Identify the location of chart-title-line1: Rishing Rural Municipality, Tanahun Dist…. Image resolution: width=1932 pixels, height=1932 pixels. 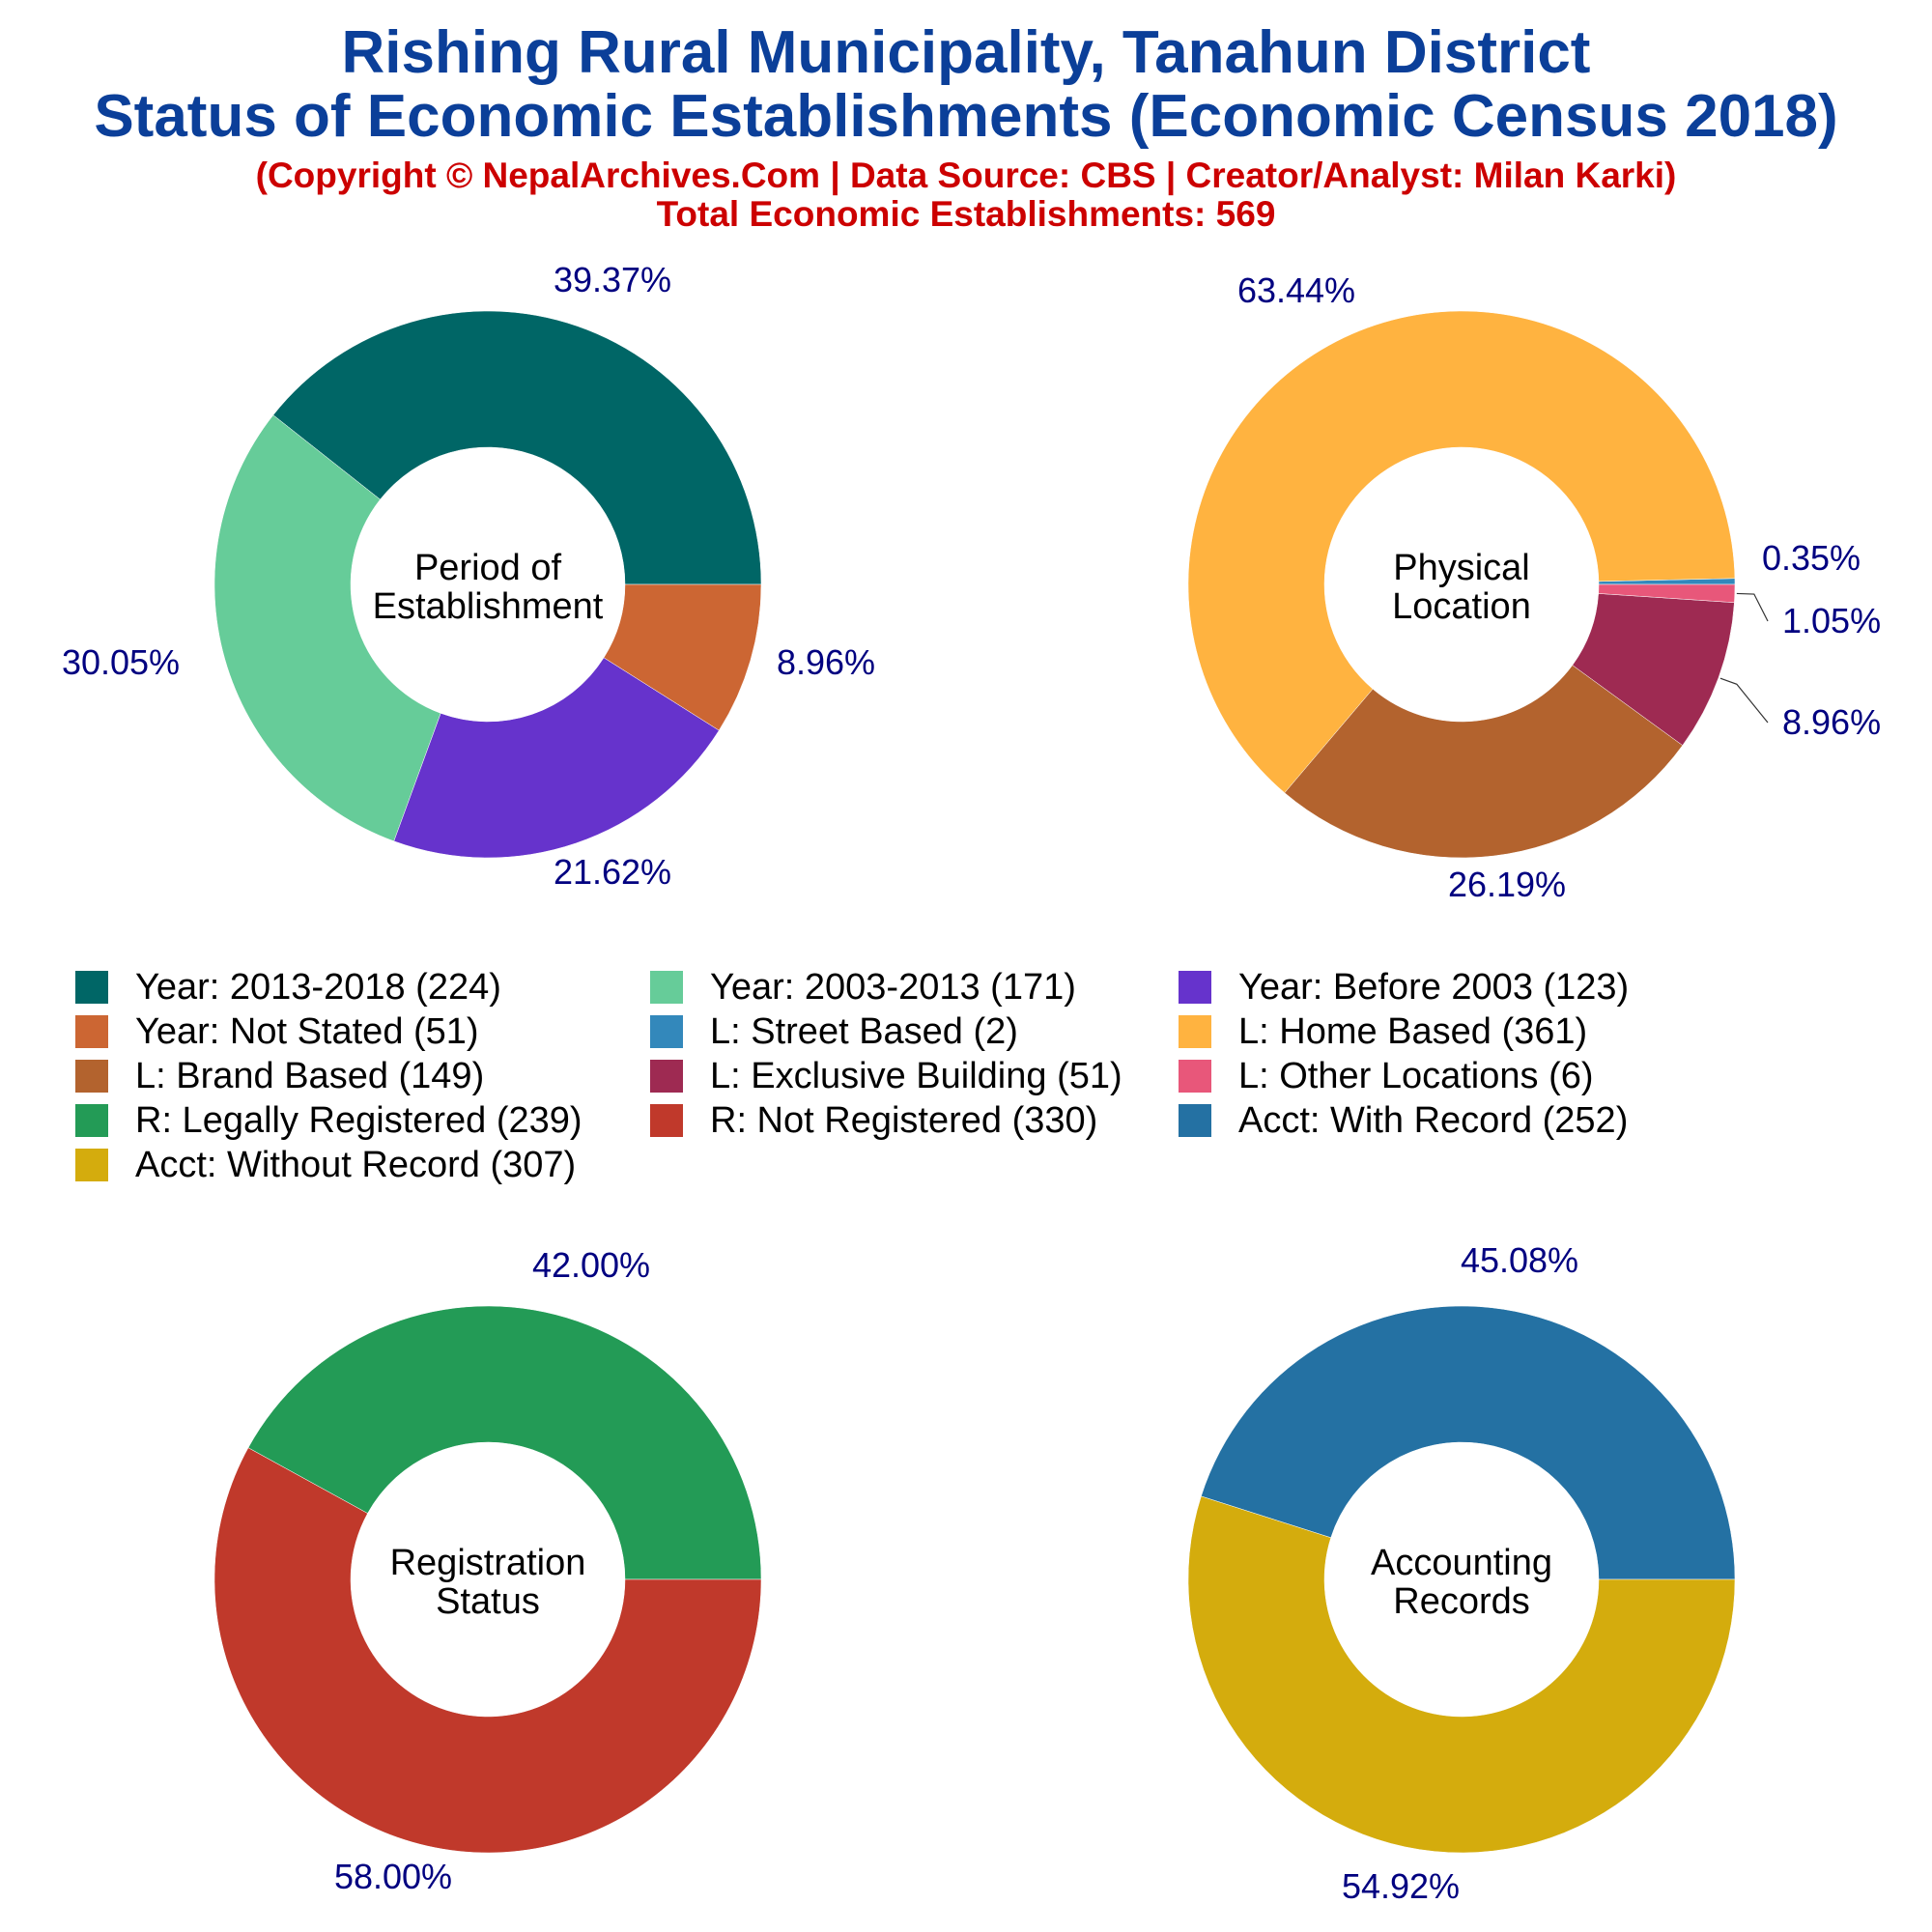
(966, 52).